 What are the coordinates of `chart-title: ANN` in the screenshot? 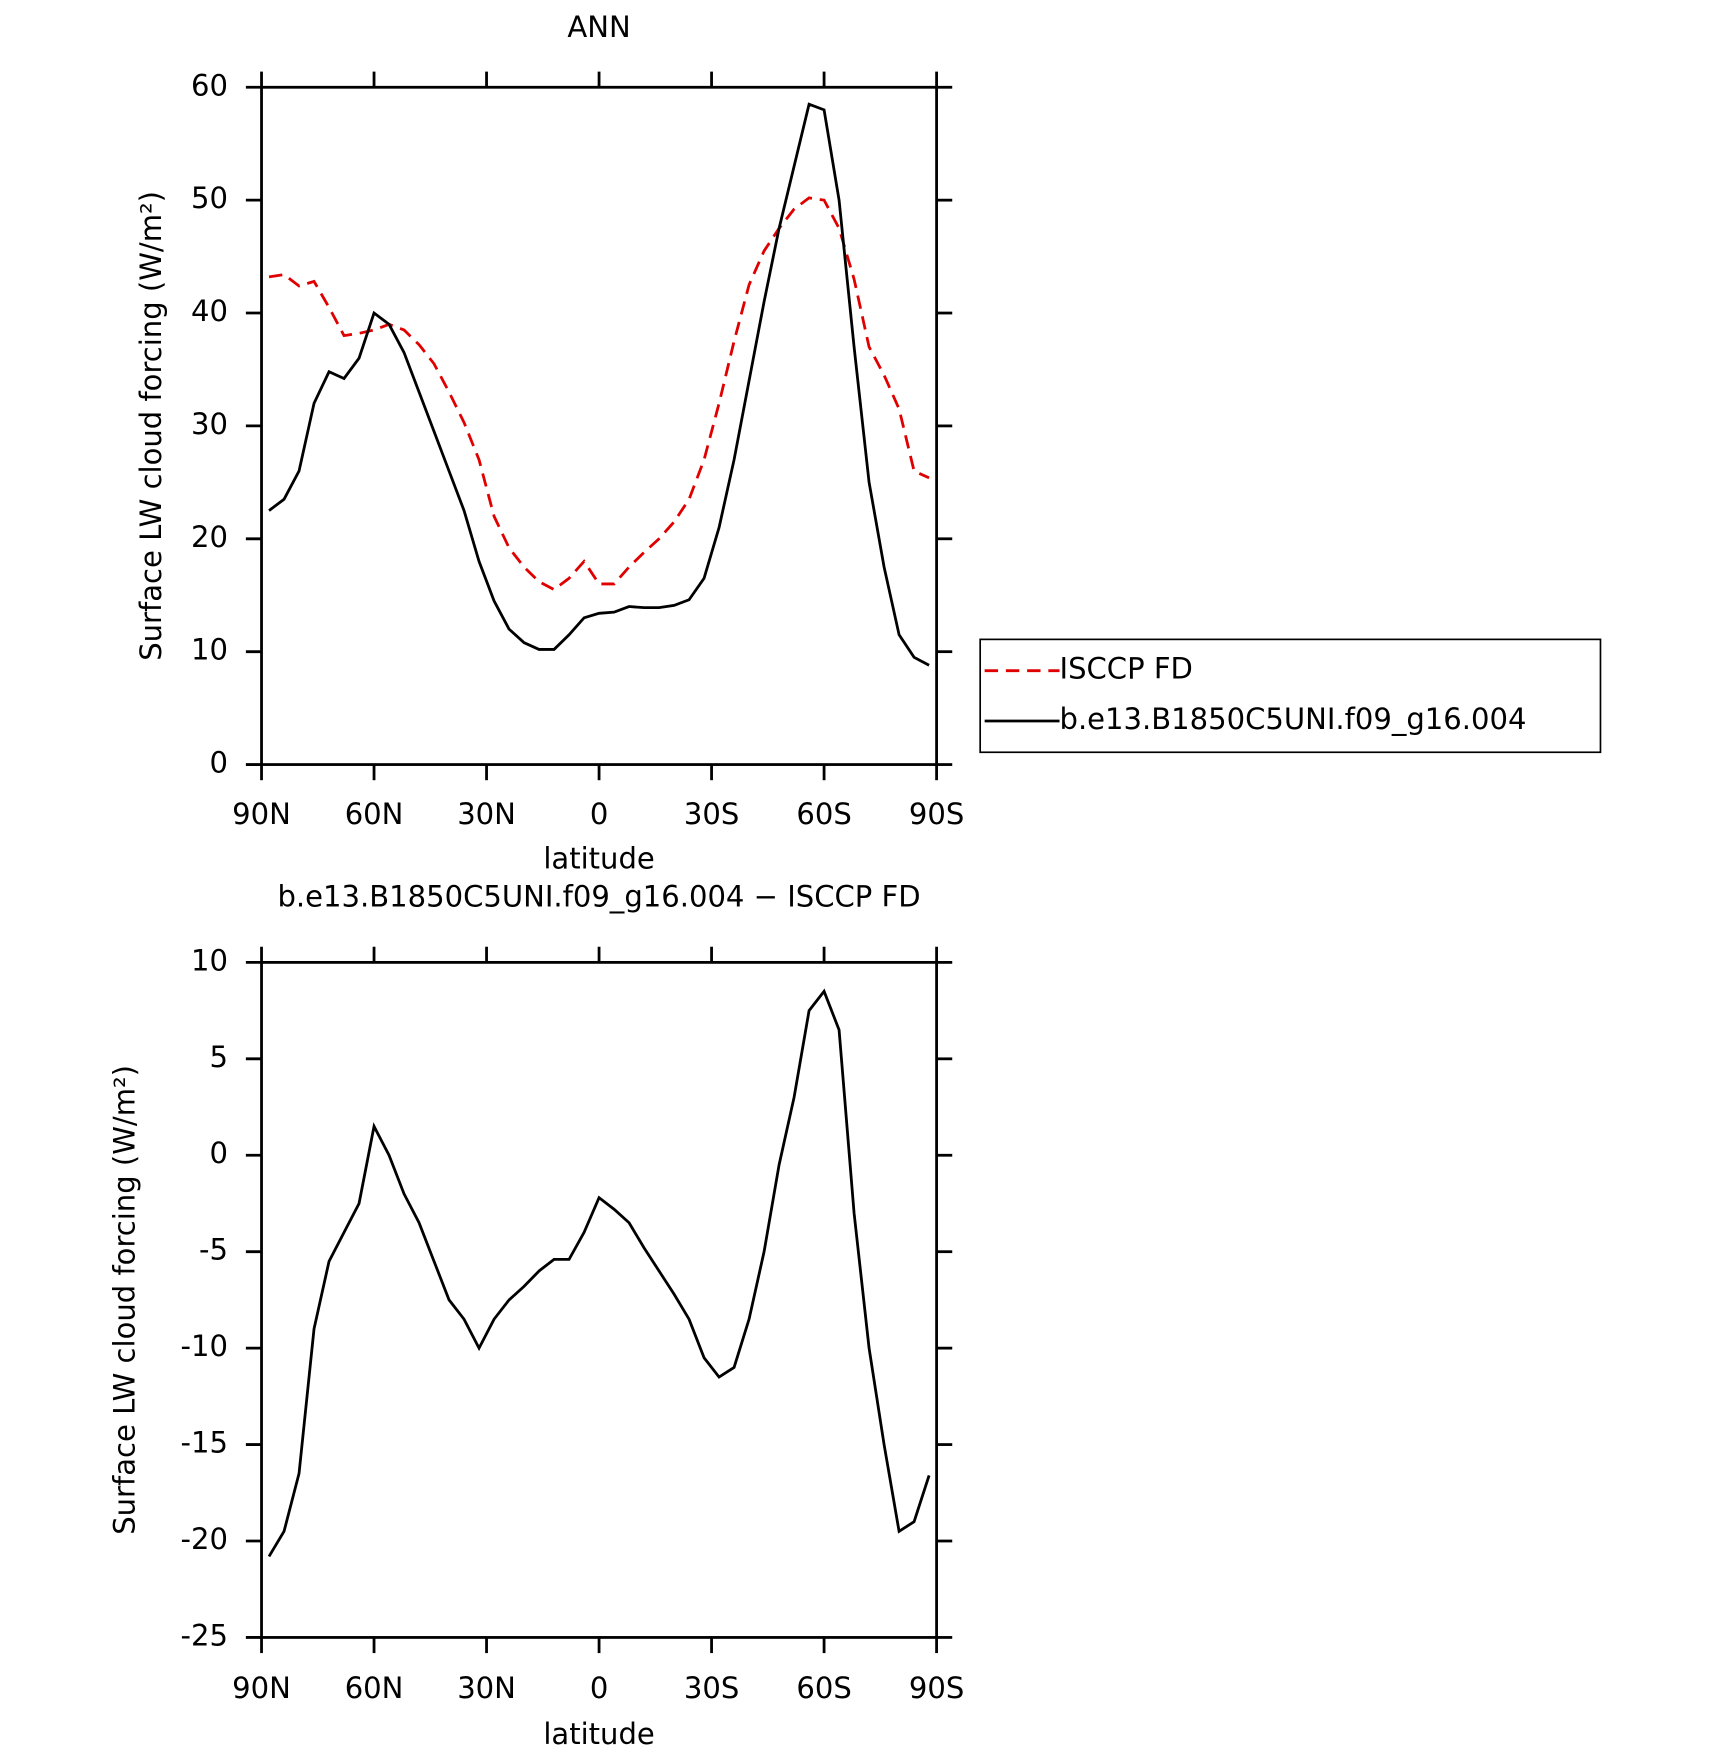 It's located at (598, 27).